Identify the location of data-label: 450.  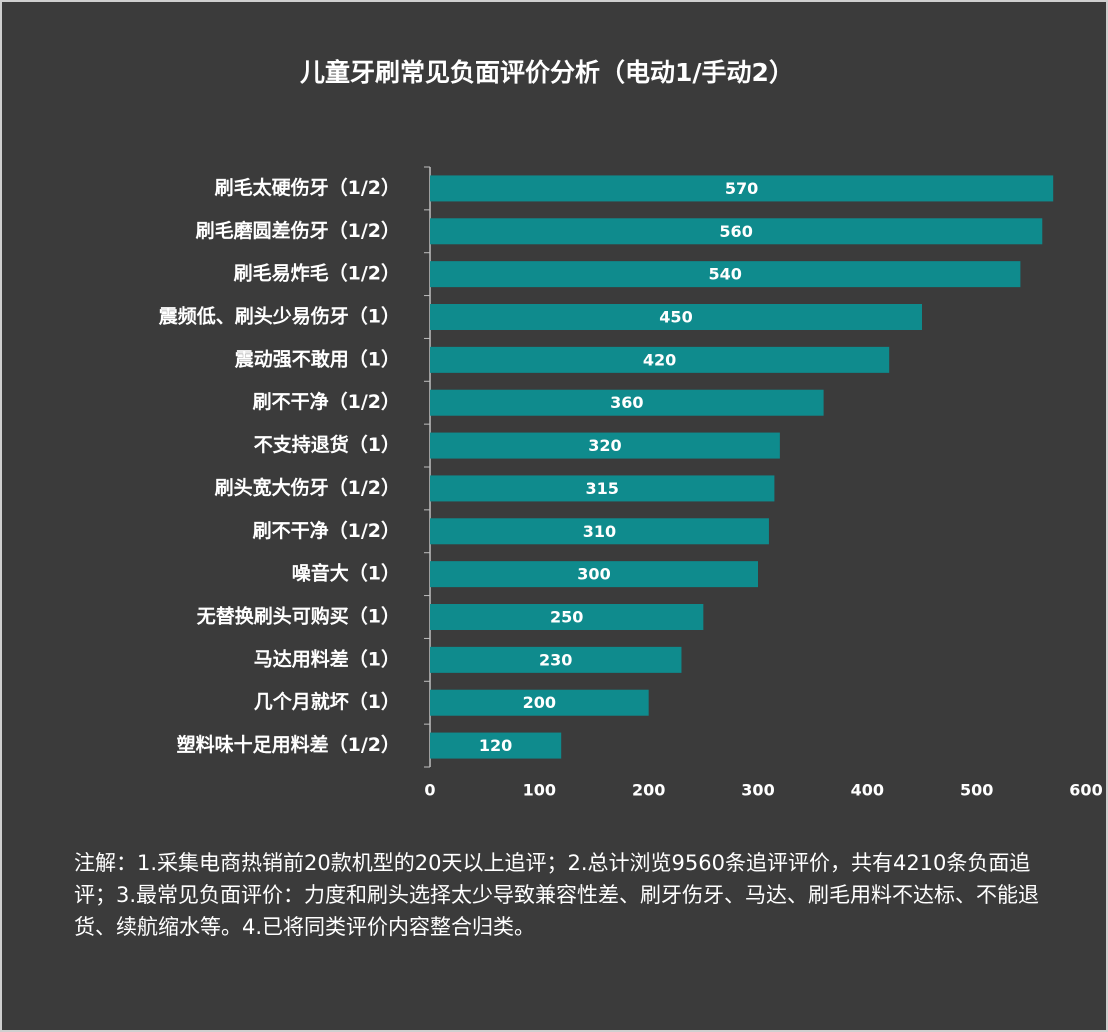
(675, 317).